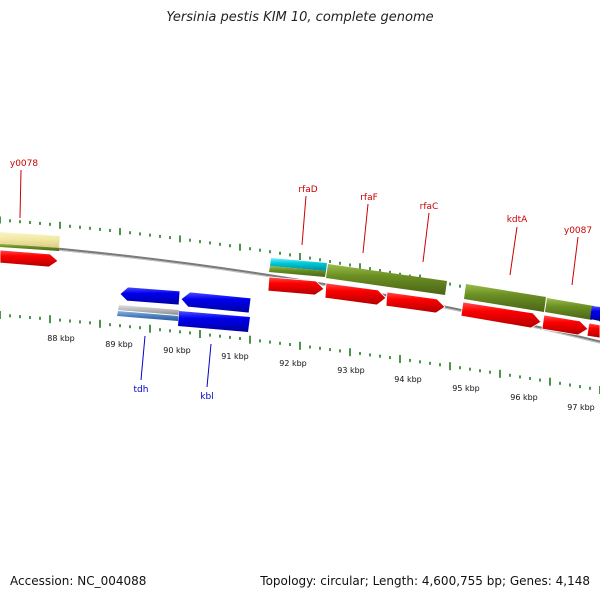 The image size is (600, 600). What do you see at coordinates (578, 231) in the screenshot?
I see `gene-label-y0087: y0087` at bounding box center [578, 231].